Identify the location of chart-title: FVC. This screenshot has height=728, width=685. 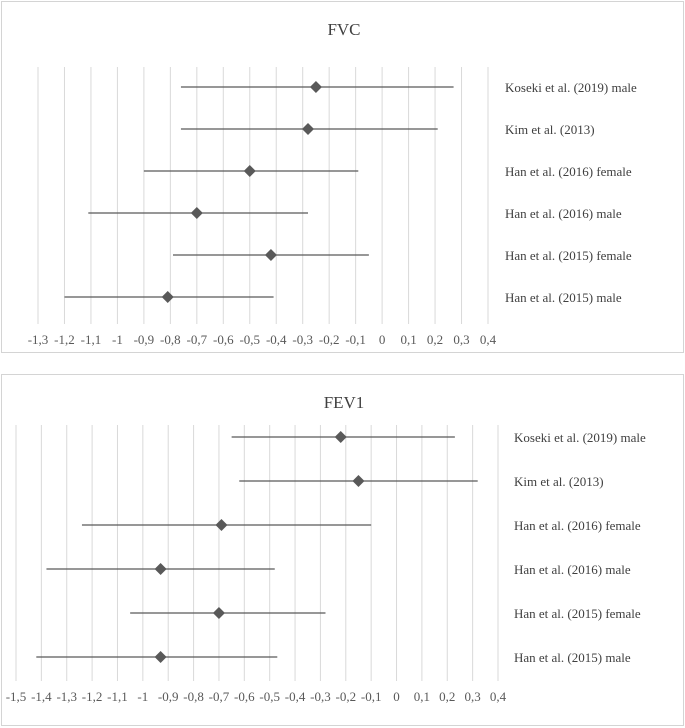
(343, 29).